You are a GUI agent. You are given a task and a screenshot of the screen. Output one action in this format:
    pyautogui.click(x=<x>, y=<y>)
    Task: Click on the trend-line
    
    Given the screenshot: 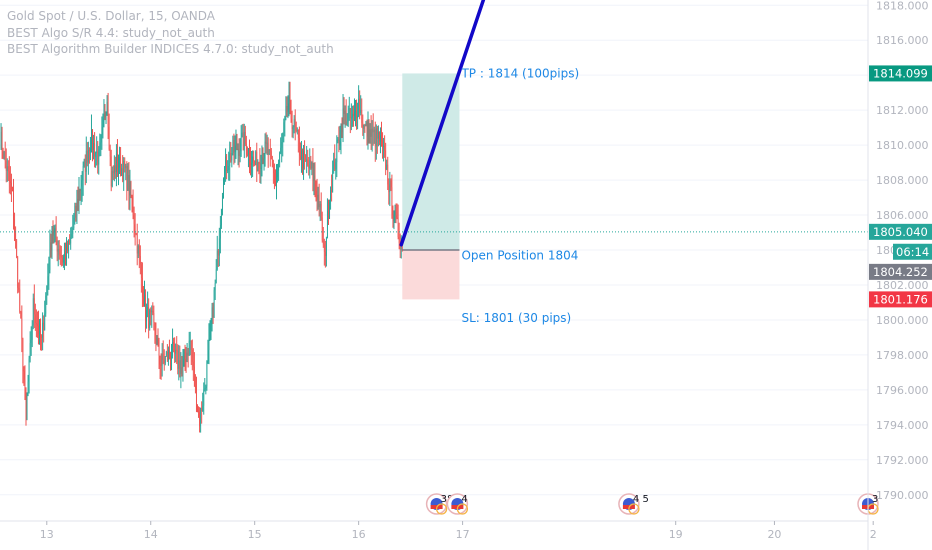 What is the action you would take?
    pyautogui.click(x=442, y=123)
    